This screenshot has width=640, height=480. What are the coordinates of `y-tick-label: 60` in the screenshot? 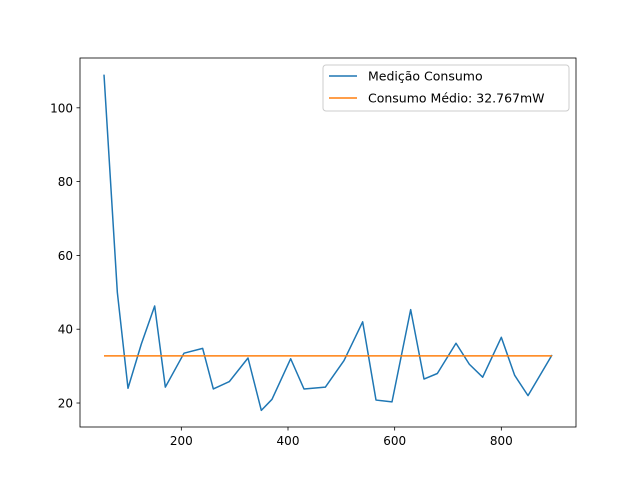 It's located at (65, 256).